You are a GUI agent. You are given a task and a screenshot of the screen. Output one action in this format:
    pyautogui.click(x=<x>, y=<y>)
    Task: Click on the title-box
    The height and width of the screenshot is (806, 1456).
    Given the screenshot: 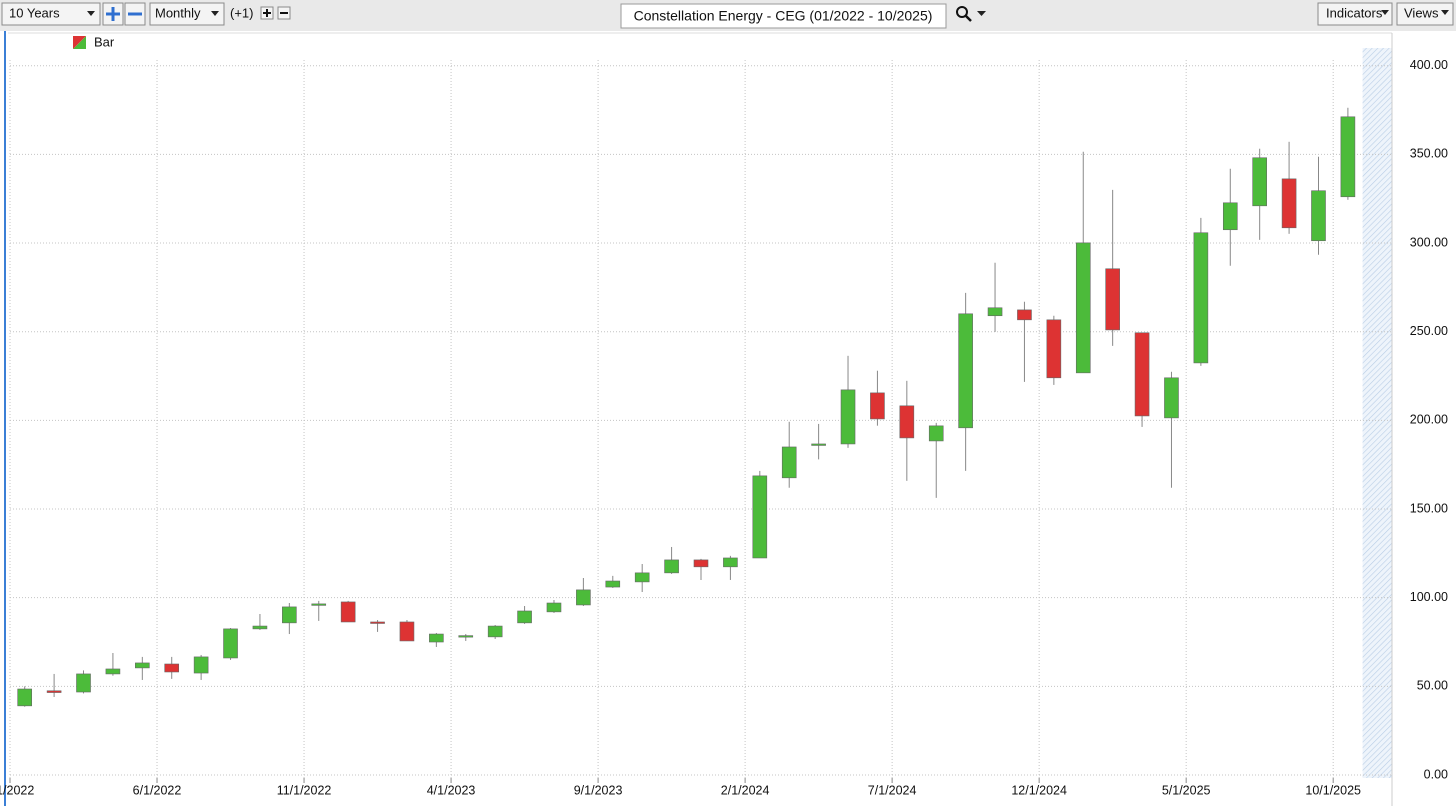 What is the action you would take?
    pyautogui.click(x=783, y=16)
    